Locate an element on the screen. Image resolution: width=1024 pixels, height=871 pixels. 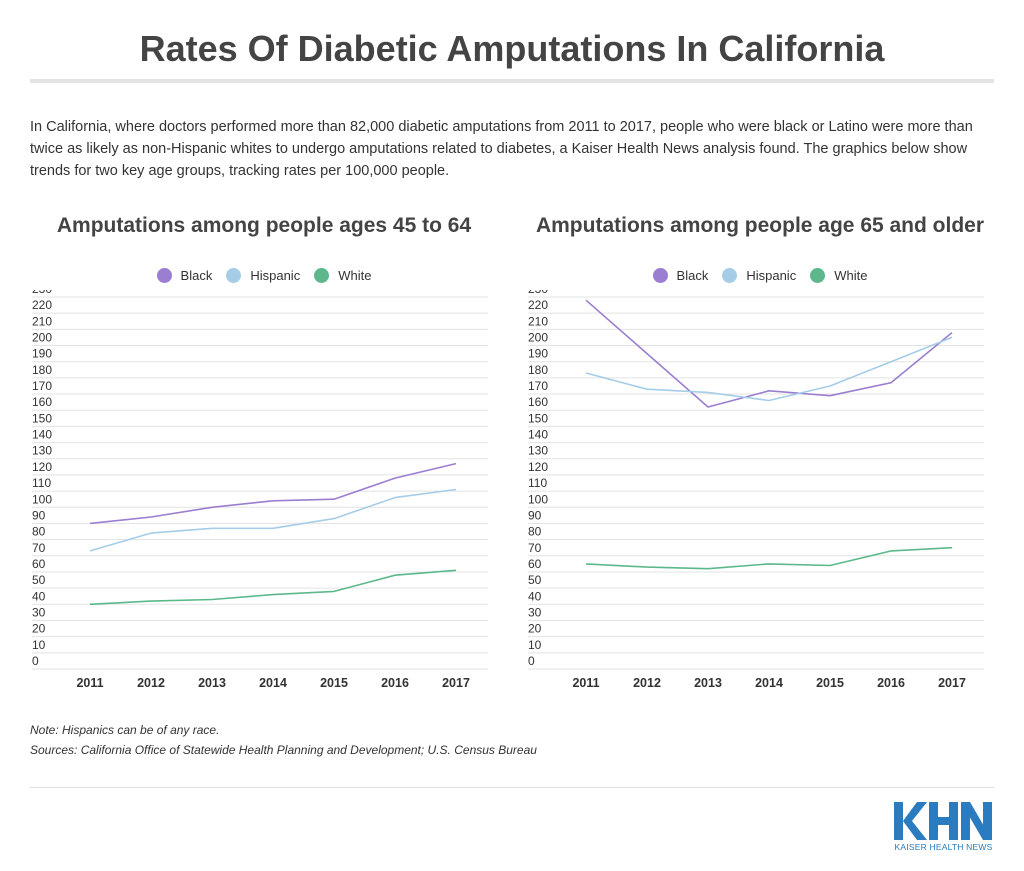
khn-logo-mark is located at coordinates (943, 821).